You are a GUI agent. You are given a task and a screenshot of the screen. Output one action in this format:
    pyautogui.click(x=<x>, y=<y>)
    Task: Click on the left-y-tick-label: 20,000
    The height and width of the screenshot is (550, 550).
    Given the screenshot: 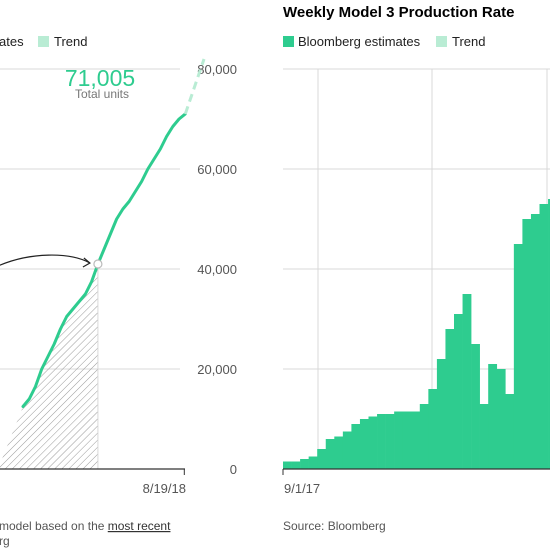 What is the action you would take?
    pyautogui.click(x=217, y=369)
    